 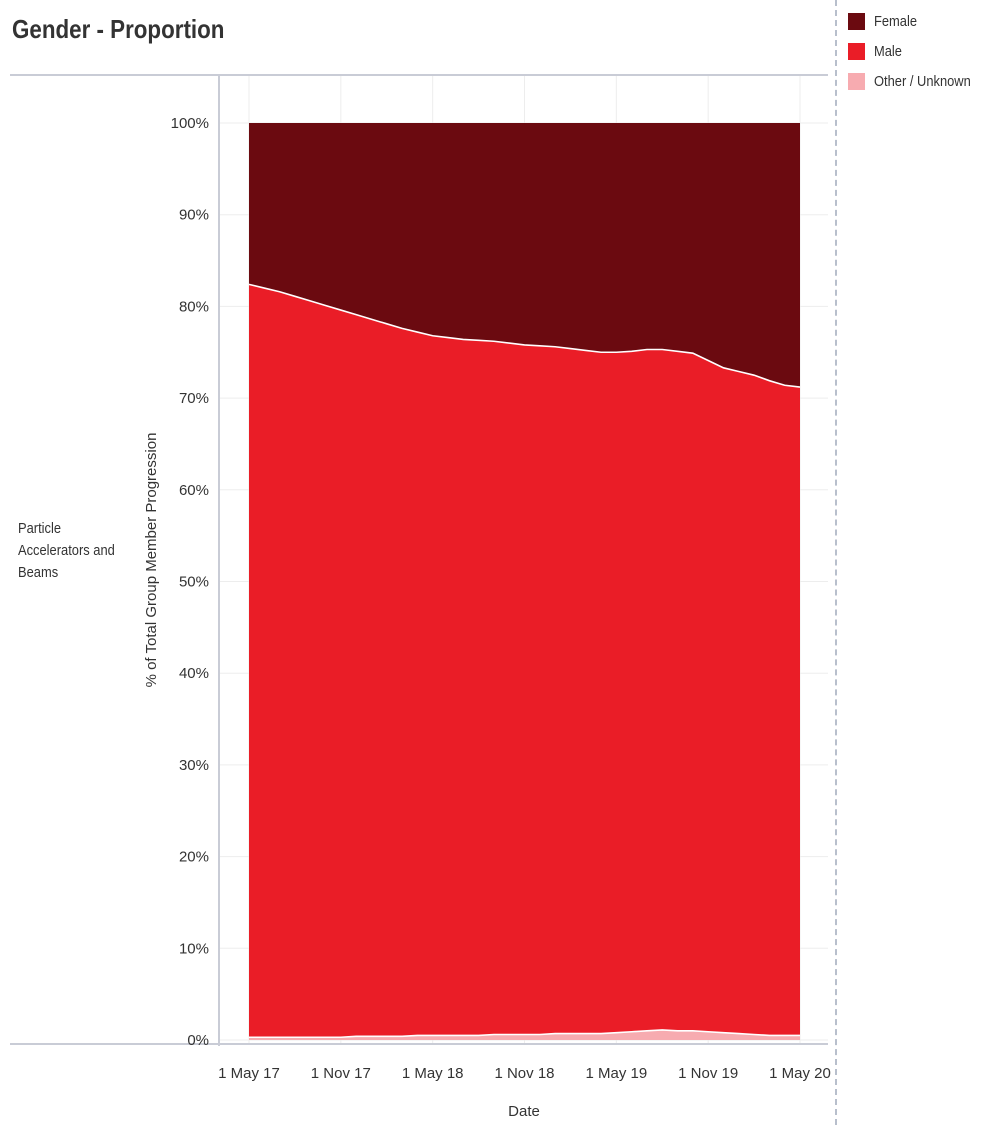 I want to click on x-tick-label: 1 Nov 19, so click(x=708, y=1073).